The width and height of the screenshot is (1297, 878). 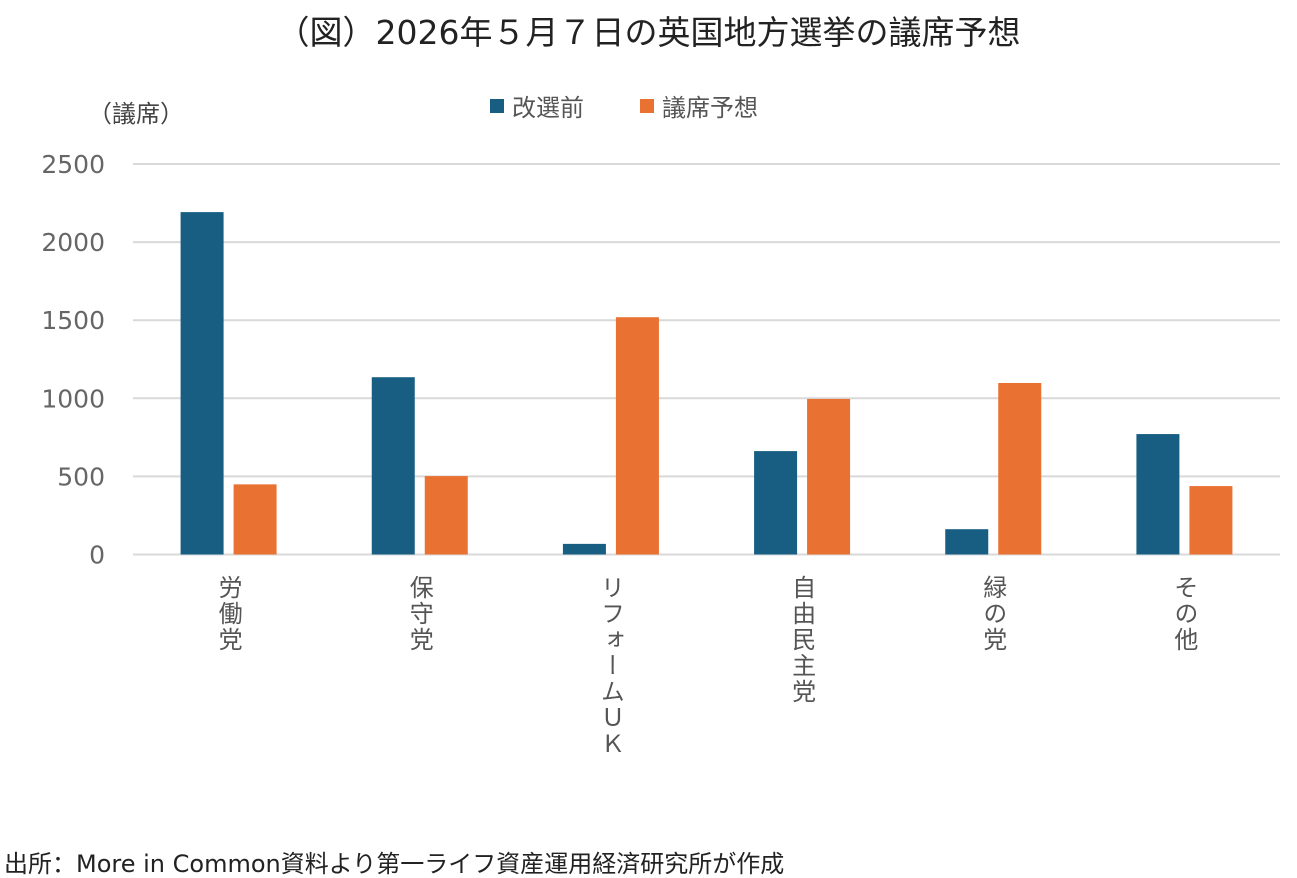 I want to click on y-tick-label: 2500, so click(x=73, y=164).